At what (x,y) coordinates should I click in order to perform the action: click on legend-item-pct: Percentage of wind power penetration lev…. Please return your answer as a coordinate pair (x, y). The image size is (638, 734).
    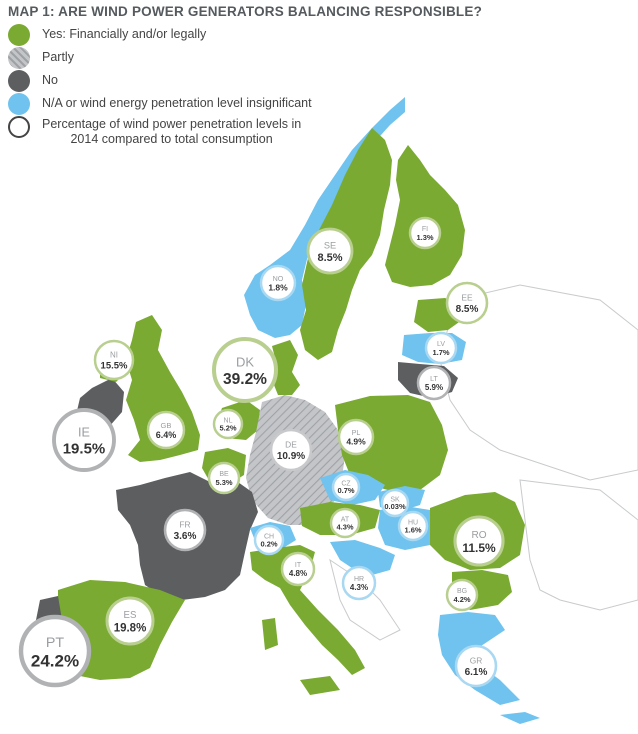
    Looking at the image, I should click on (154, 131).